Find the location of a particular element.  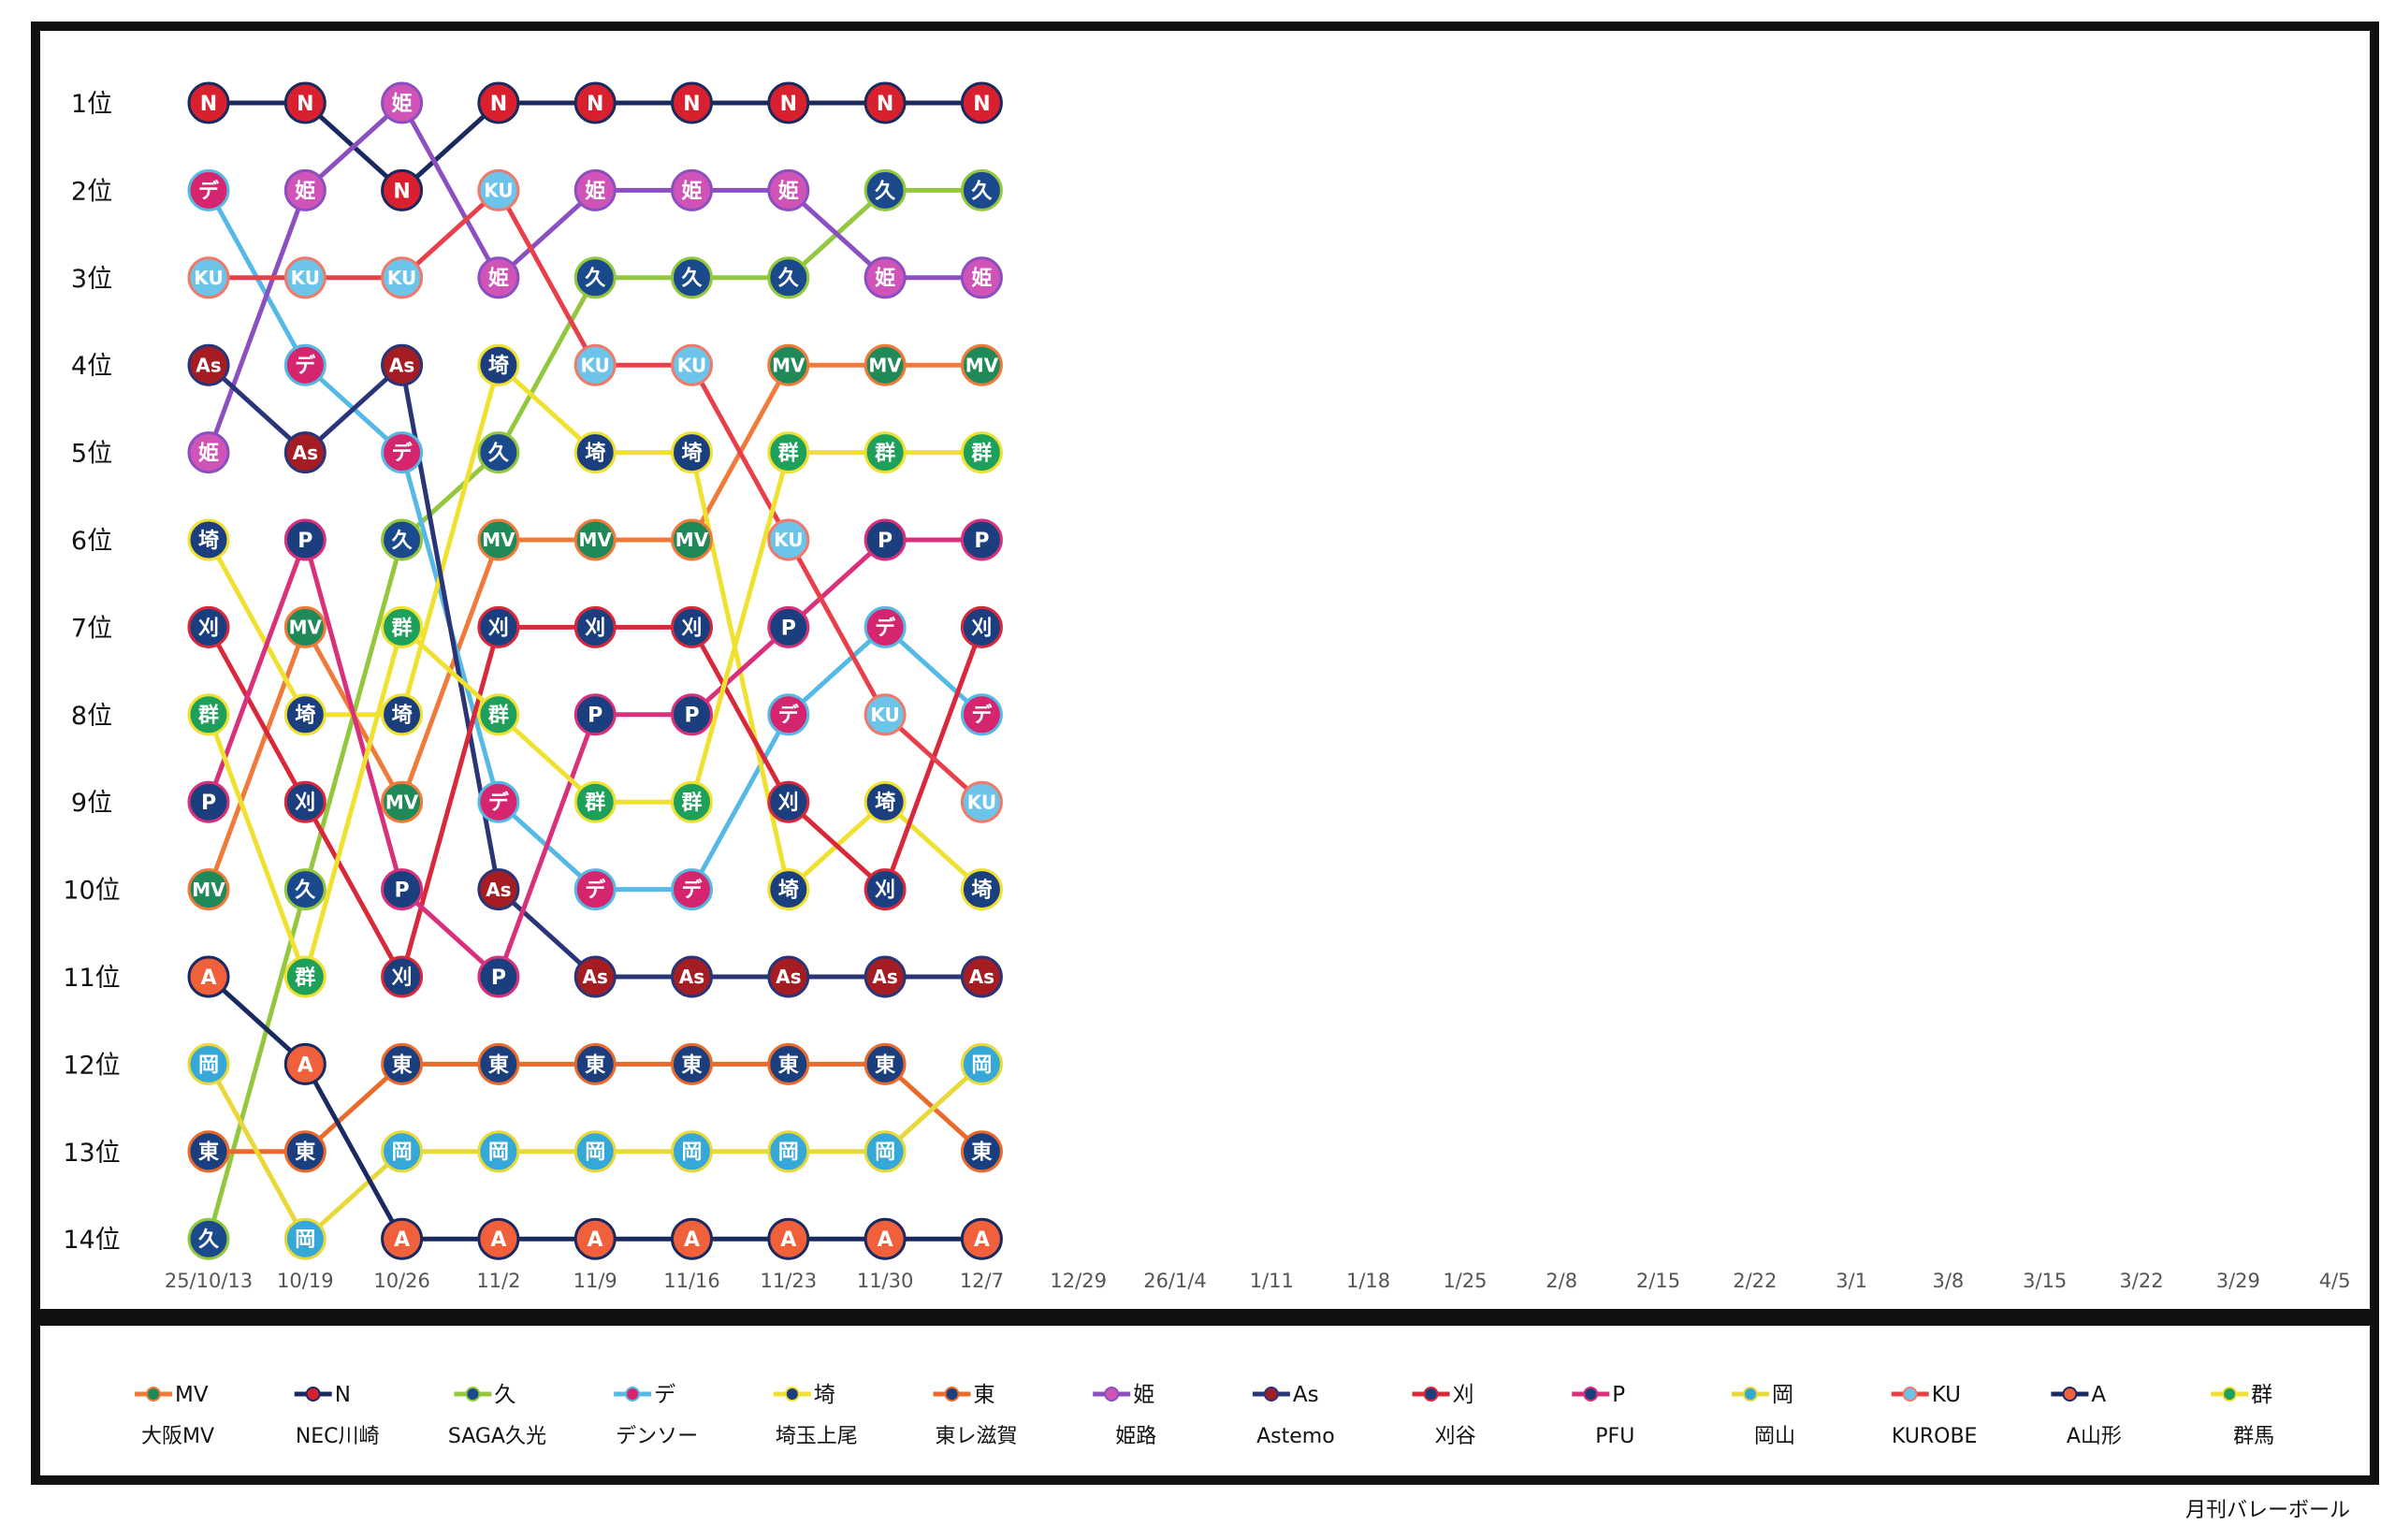

data-point-label: A is located at coordinates (305, 1065).